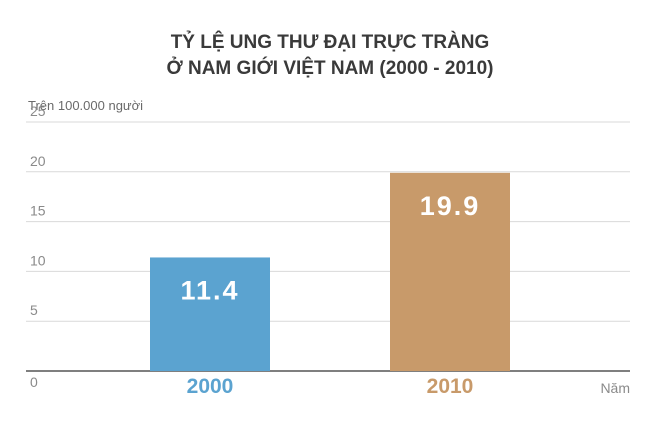 This screenshot has width=660, height=424. Describe the element at coordinates (330, 42) in the screenshot. I see `chart-title-line-1: TỶ LỆ UNG THƯ ĐẠI TRỰC TRÀNG` at that location.